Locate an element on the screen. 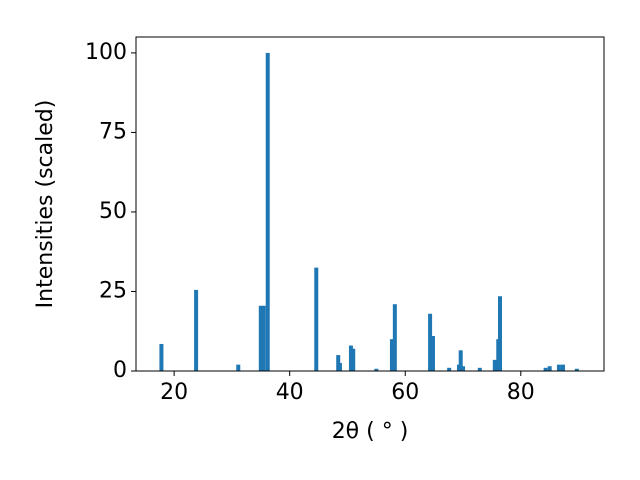  y-tick-label: 0 is located at coordinates (120, 370).